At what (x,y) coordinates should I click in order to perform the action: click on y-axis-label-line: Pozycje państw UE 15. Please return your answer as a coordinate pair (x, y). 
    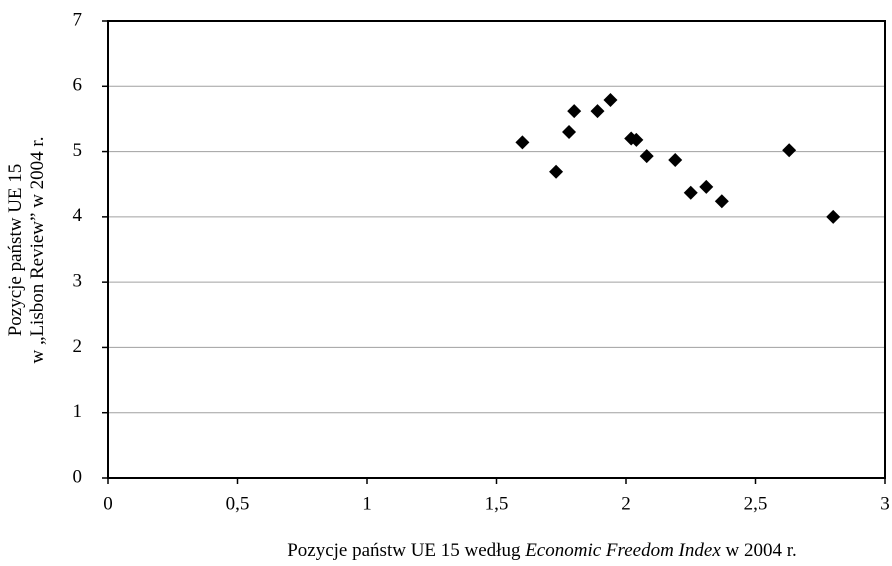
    Looking at the image, I should click on (15, 250).